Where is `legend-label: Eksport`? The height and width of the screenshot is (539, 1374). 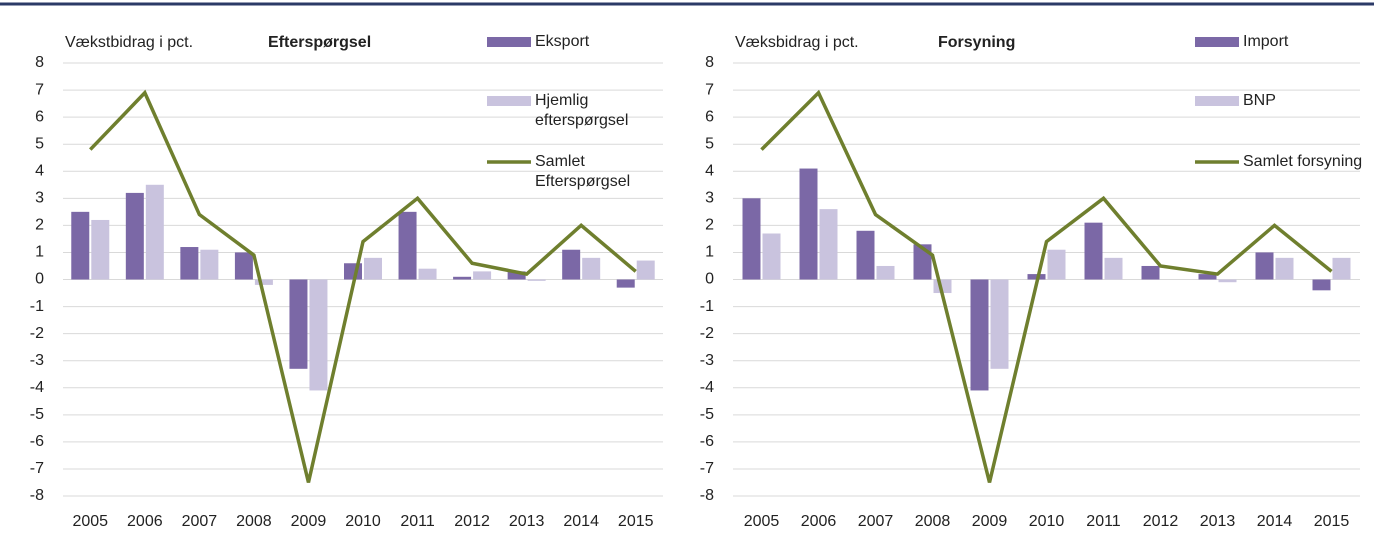 legend-label: Eksport is located at coordinates (562, 41).